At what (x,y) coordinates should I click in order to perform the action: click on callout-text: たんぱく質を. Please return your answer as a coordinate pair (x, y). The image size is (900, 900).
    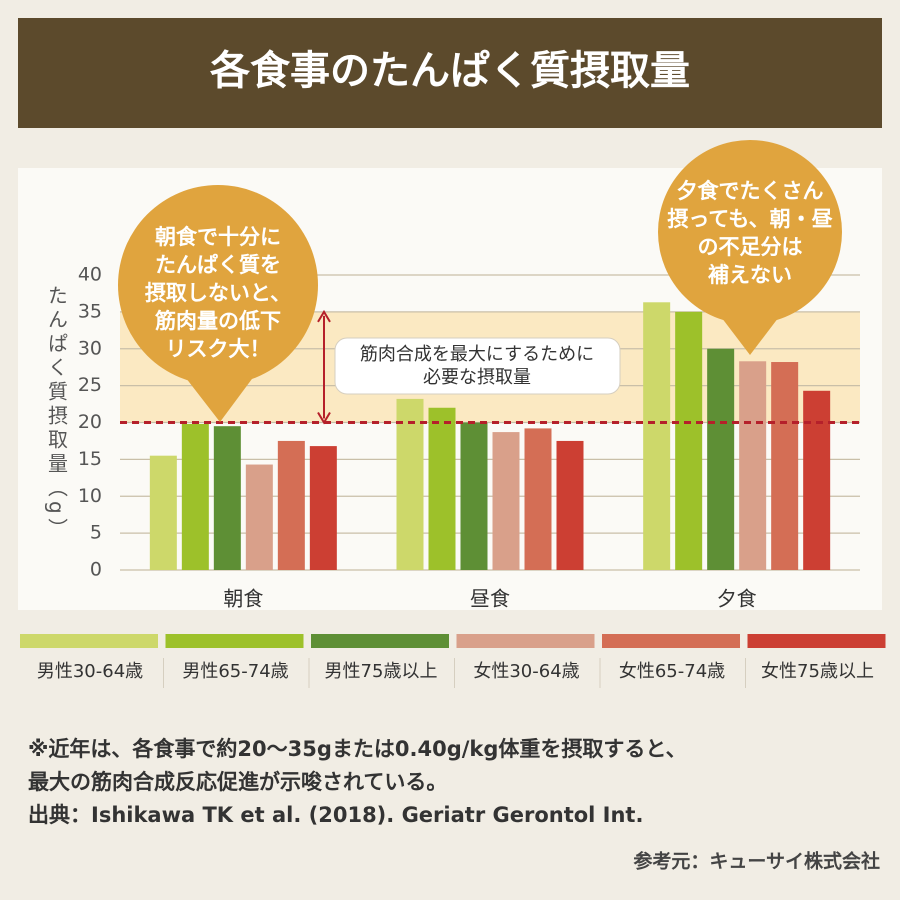
    Looking at the image, I should click on (218, 265).